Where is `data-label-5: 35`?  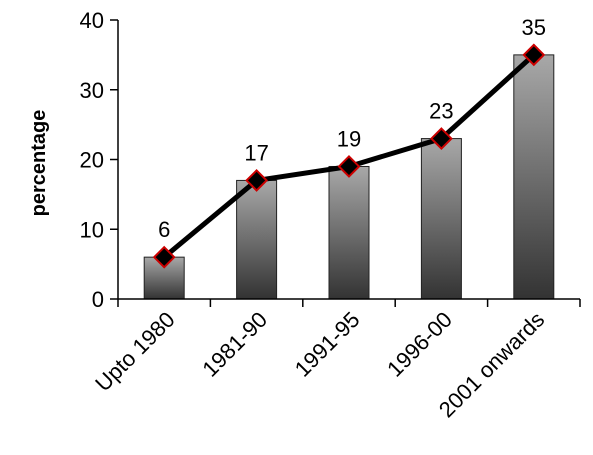
data-label-5: 35 is located at coordinates (534, 27).